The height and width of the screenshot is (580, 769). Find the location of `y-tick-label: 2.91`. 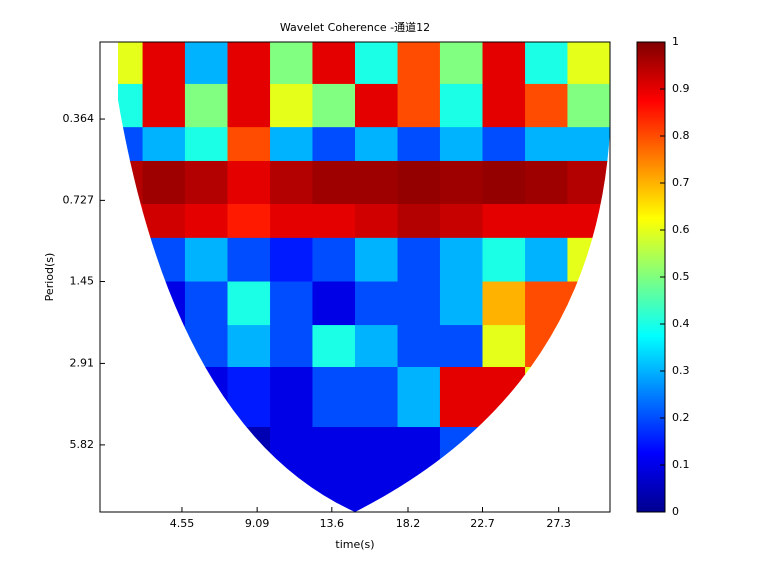

y-tick-label: 2.91 is located at coordinates (82, 362).